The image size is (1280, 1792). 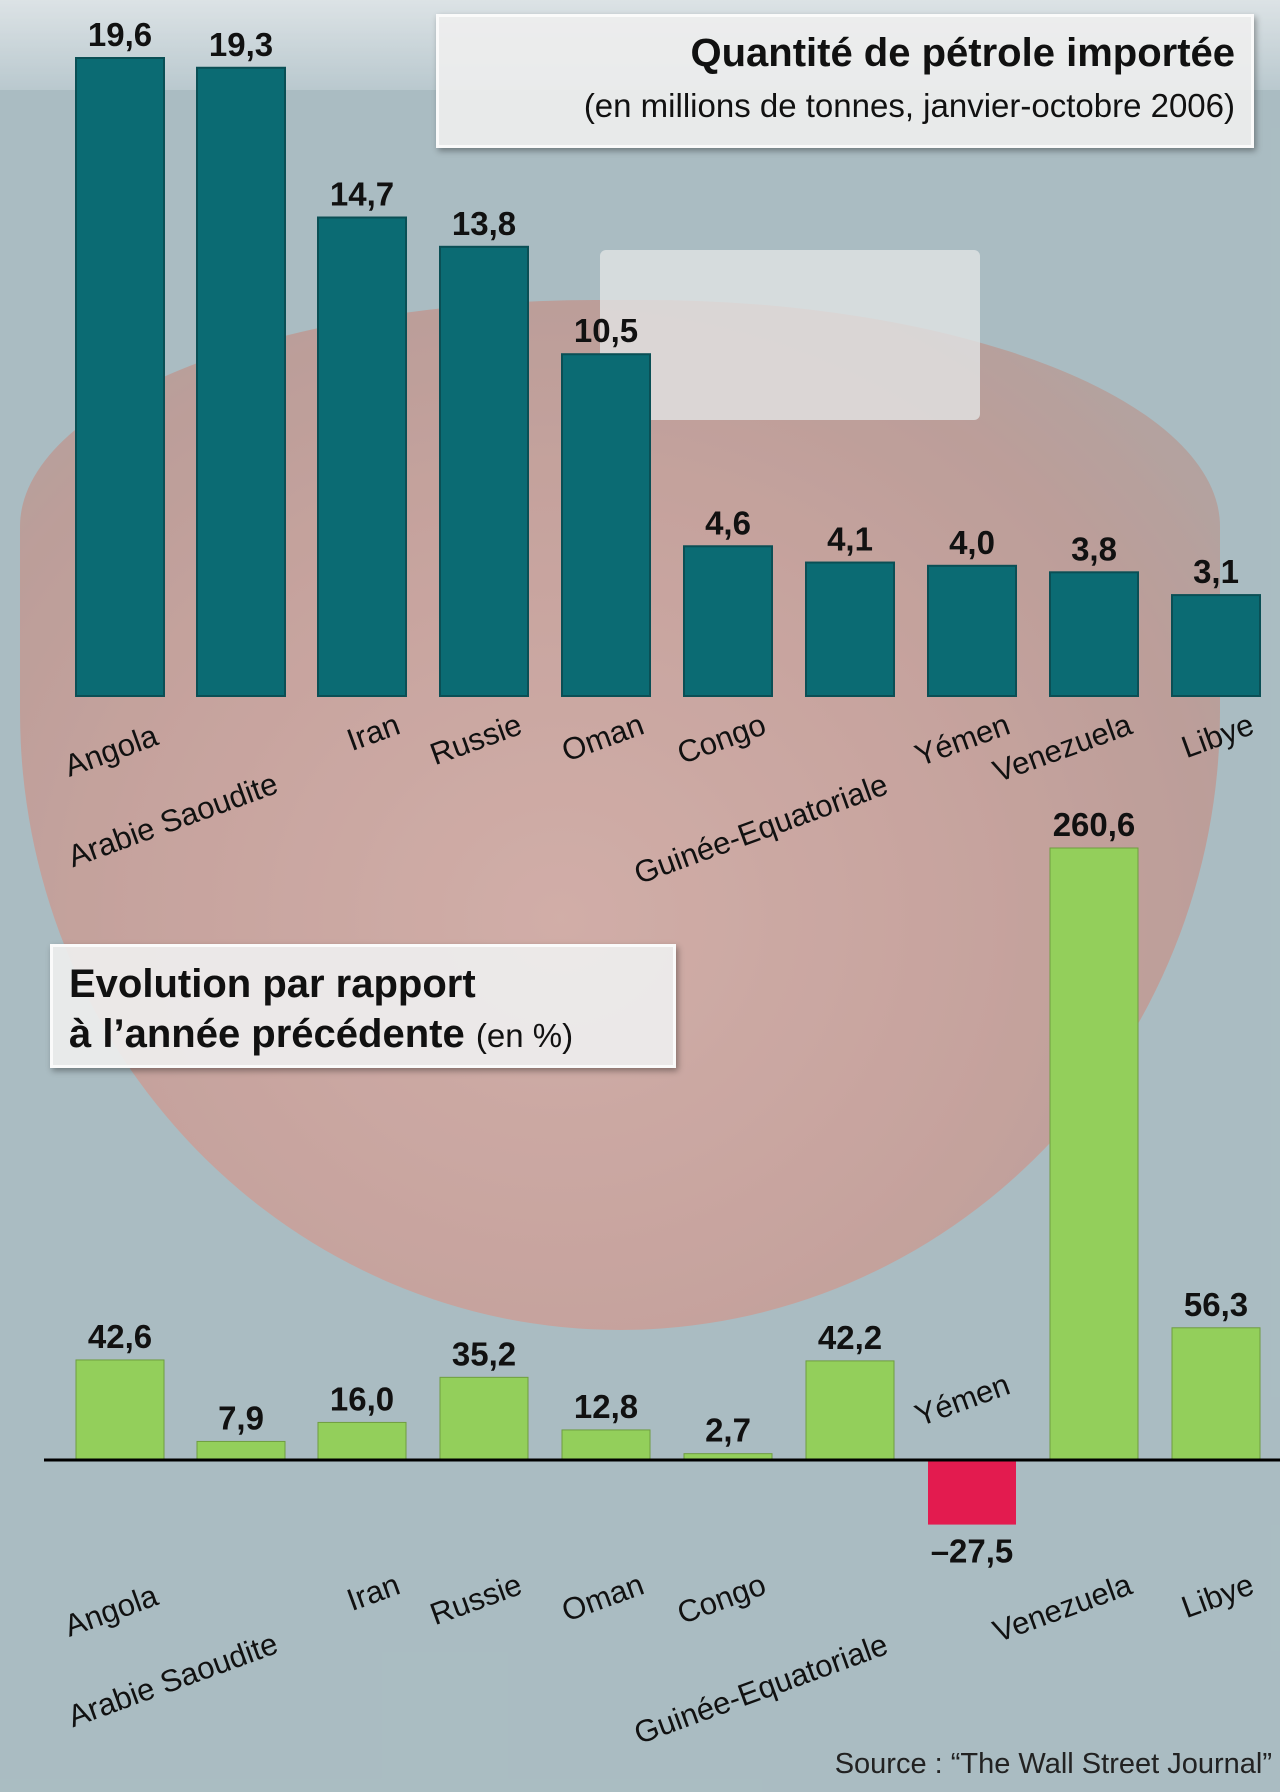 What do you see at coordinates (606, 330) in the screenshot?
I see `bar1-value-oman: 10,5` at bounding box center [606, 330].